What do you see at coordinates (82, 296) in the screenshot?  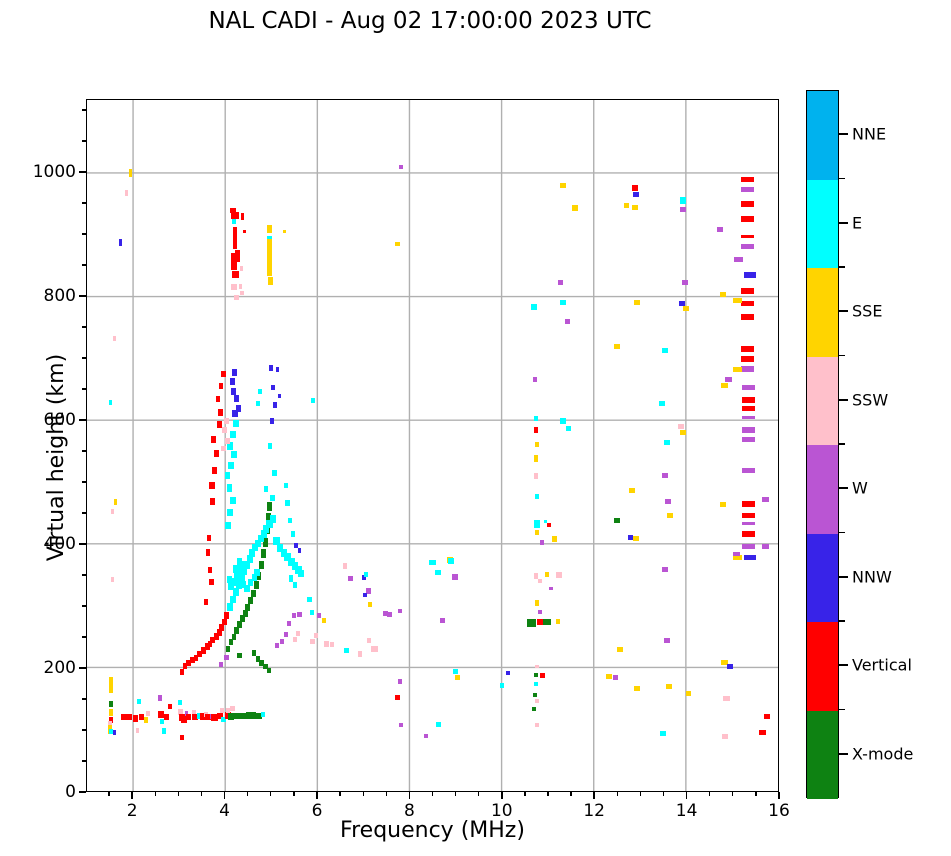 I see `y-tick-mark` at bounding box center [82, 296].